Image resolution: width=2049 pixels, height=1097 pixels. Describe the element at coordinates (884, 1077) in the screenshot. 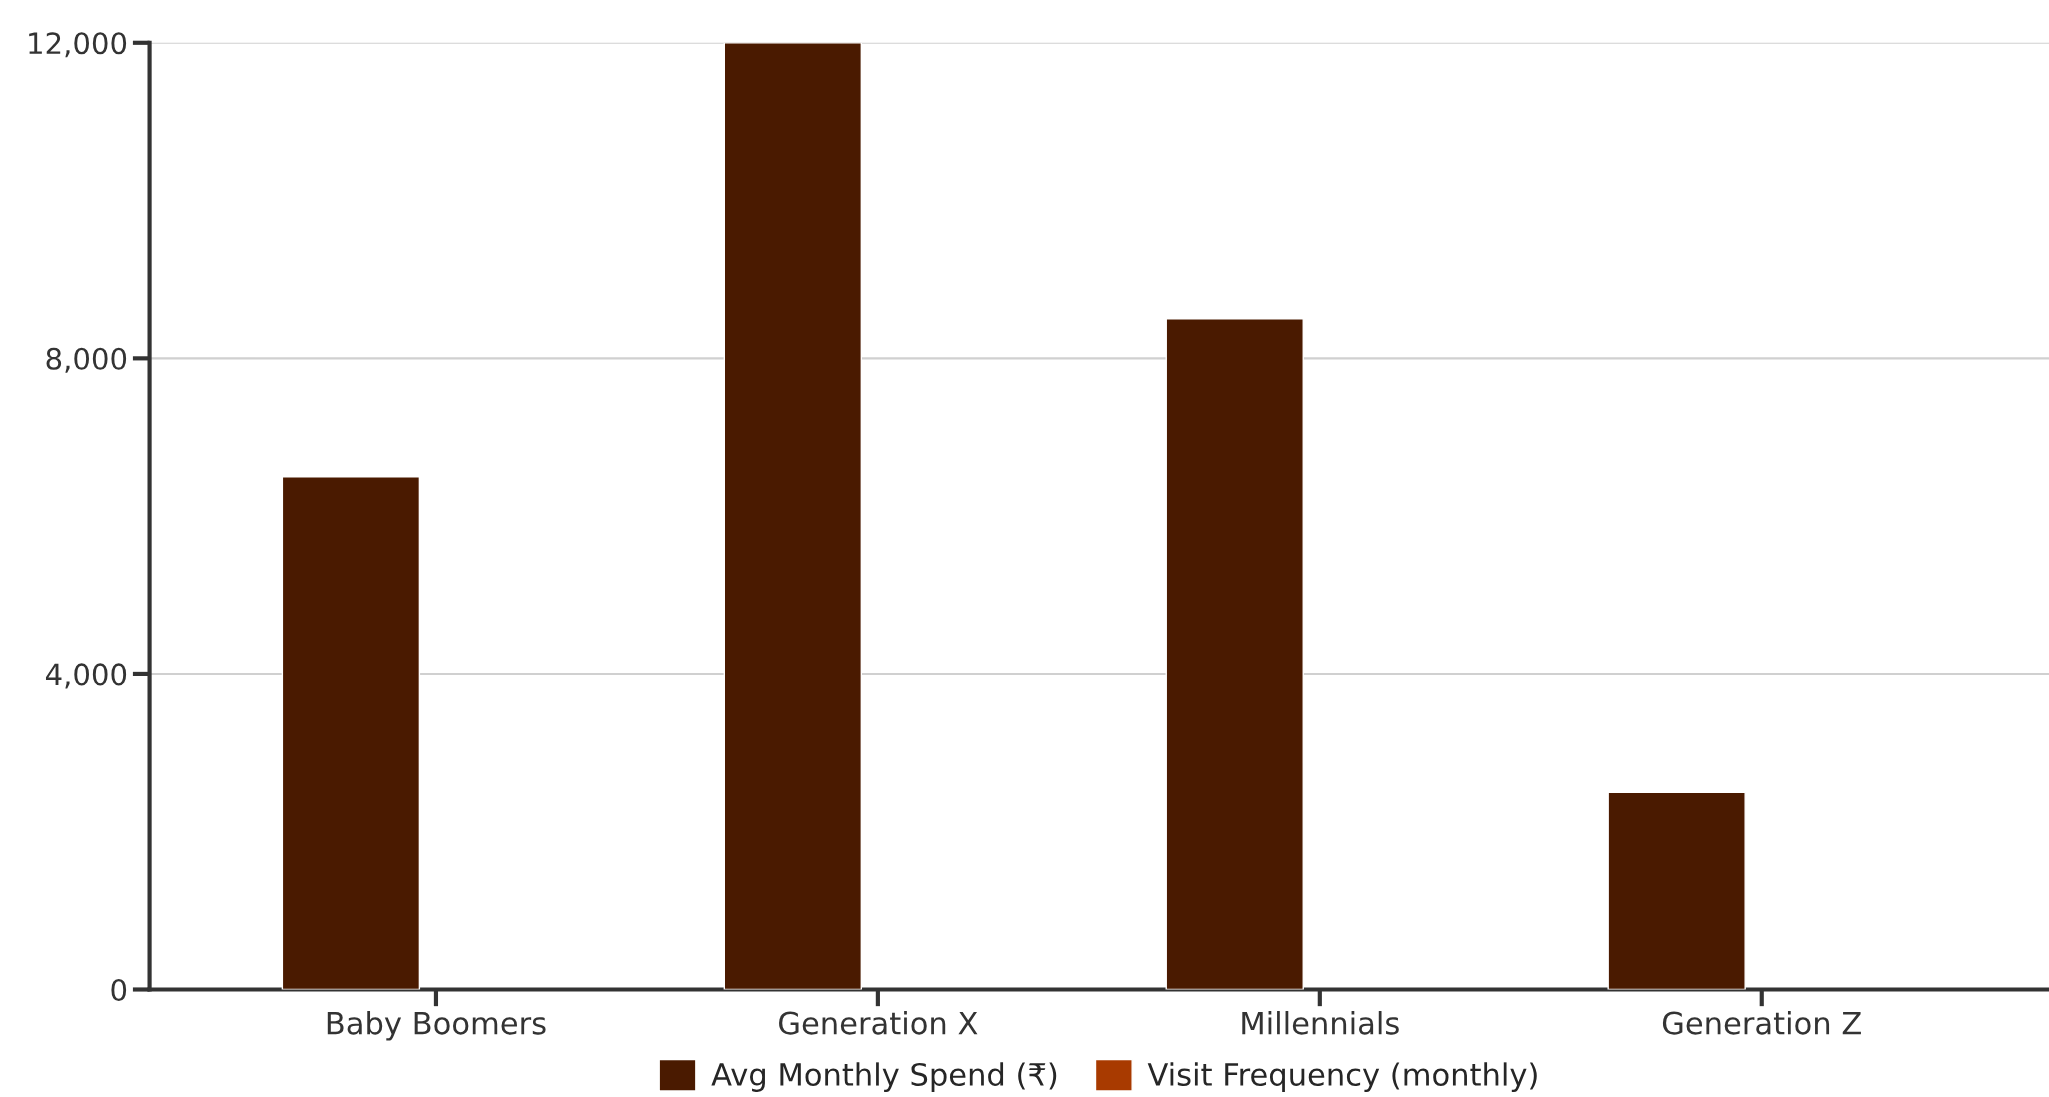

I see `legend-label: Avg Monthly Spend (₹)` at that location.